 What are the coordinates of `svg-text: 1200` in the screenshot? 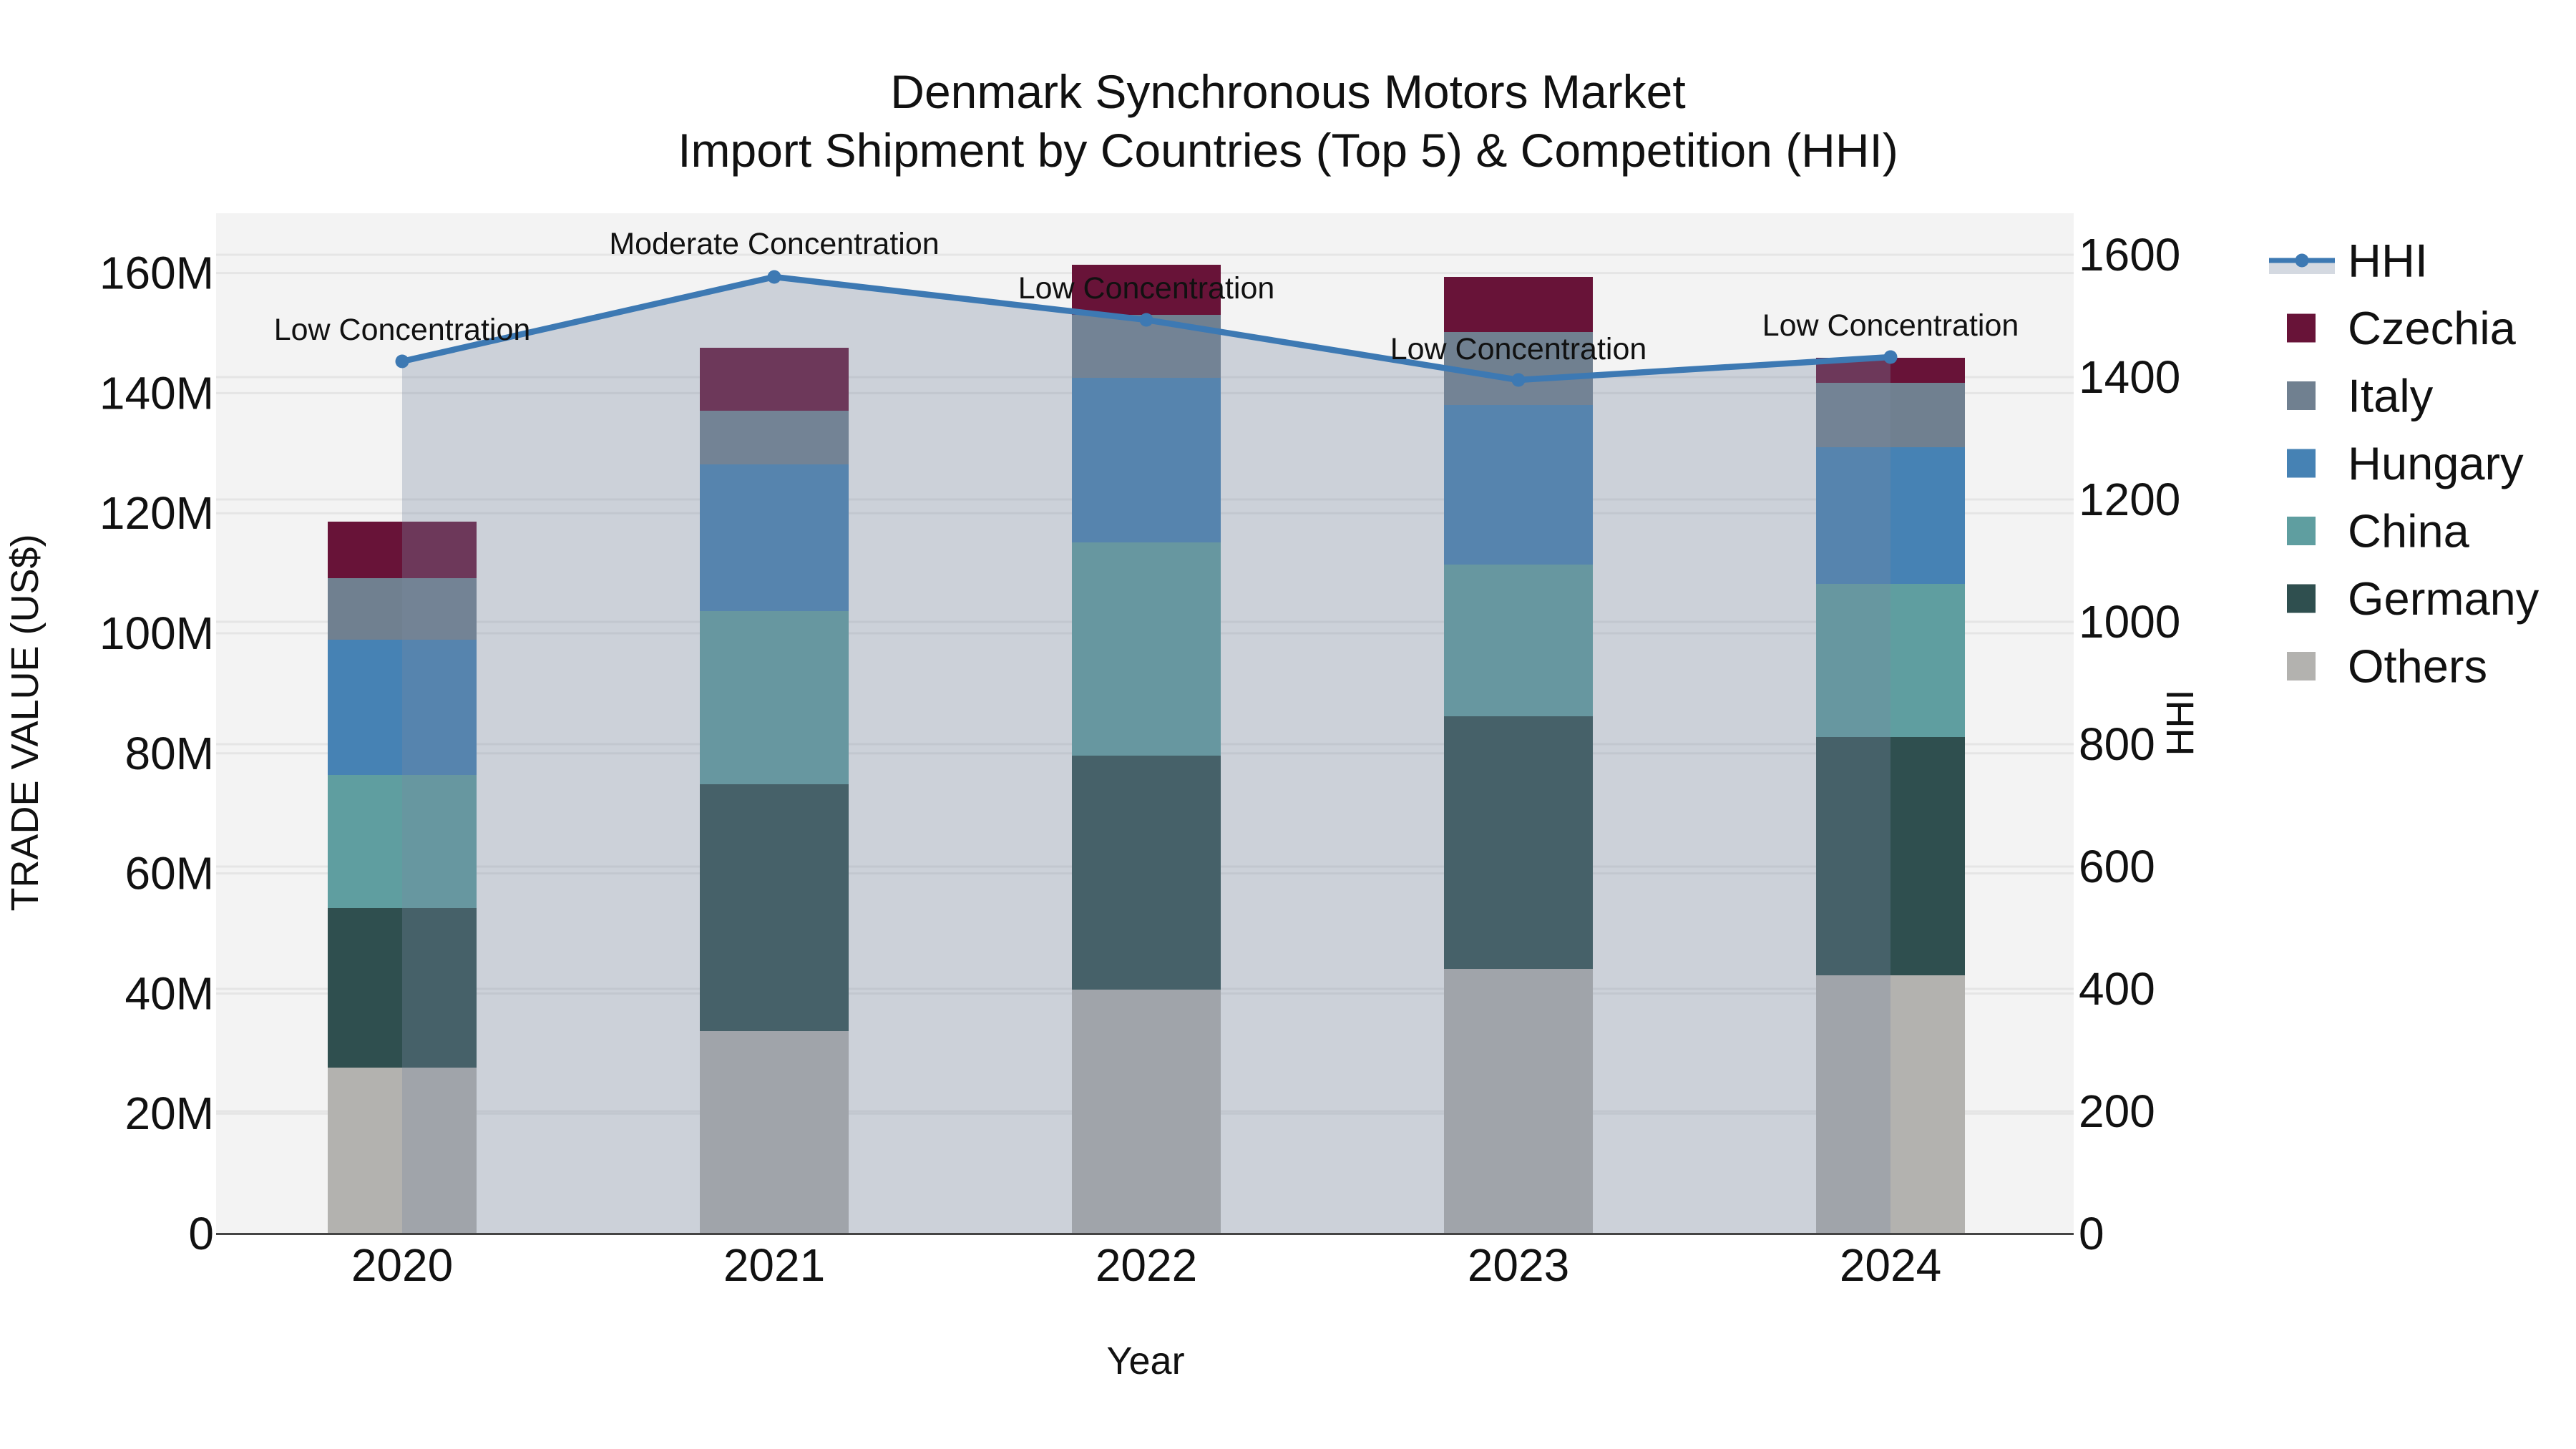 It's located at (2129, 499).